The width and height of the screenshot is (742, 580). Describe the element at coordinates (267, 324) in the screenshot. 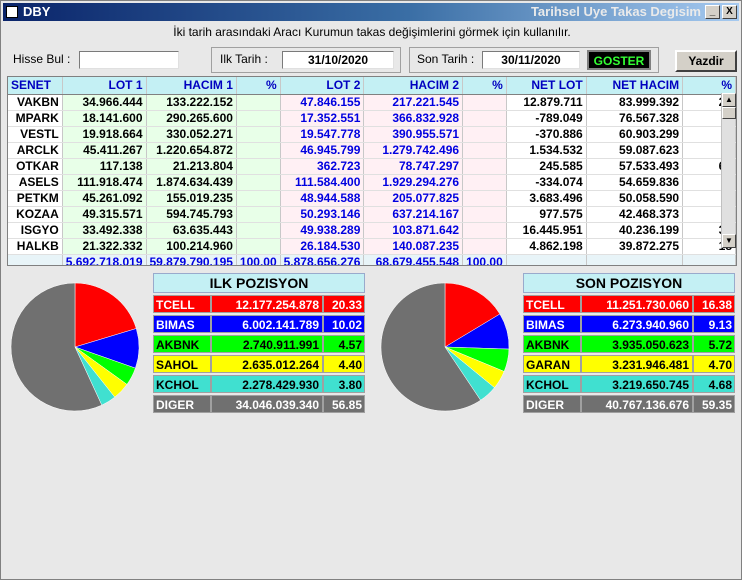

I see `position-value: 6.002.141.789` at that location.